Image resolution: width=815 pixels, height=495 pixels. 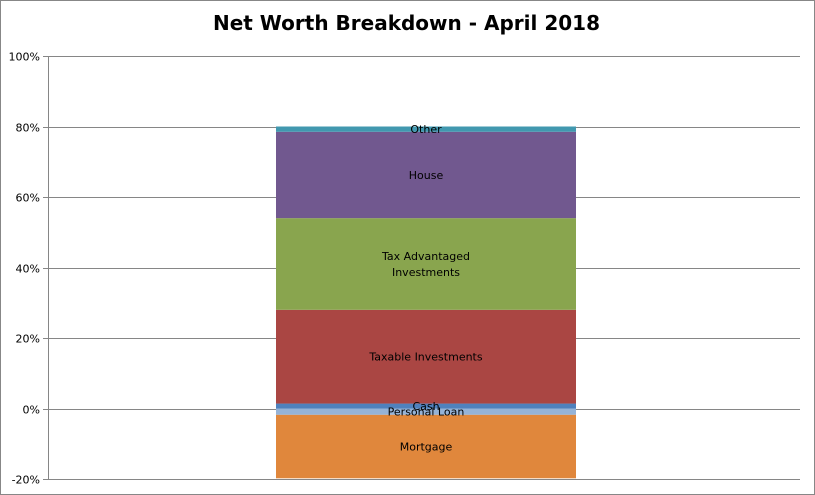 I want to click on bar-segment-house, so click(x=426, y=175).